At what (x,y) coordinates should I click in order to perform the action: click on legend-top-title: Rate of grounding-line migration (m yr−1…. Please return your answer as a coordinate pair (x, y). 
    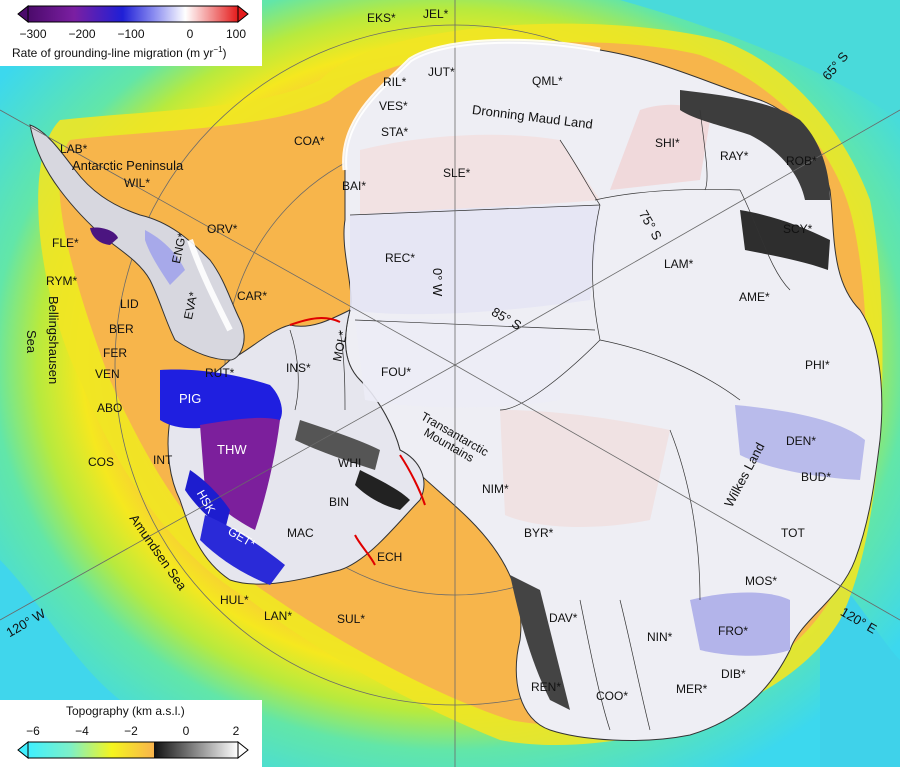
    Looking at the image, I should click on (119, 52).